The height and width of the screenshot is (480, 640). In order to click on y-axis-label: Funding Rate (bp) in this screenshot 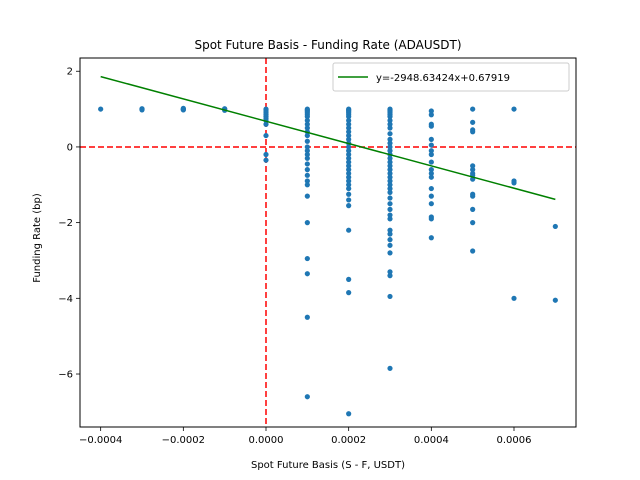, I will do `click(37, 238)`.